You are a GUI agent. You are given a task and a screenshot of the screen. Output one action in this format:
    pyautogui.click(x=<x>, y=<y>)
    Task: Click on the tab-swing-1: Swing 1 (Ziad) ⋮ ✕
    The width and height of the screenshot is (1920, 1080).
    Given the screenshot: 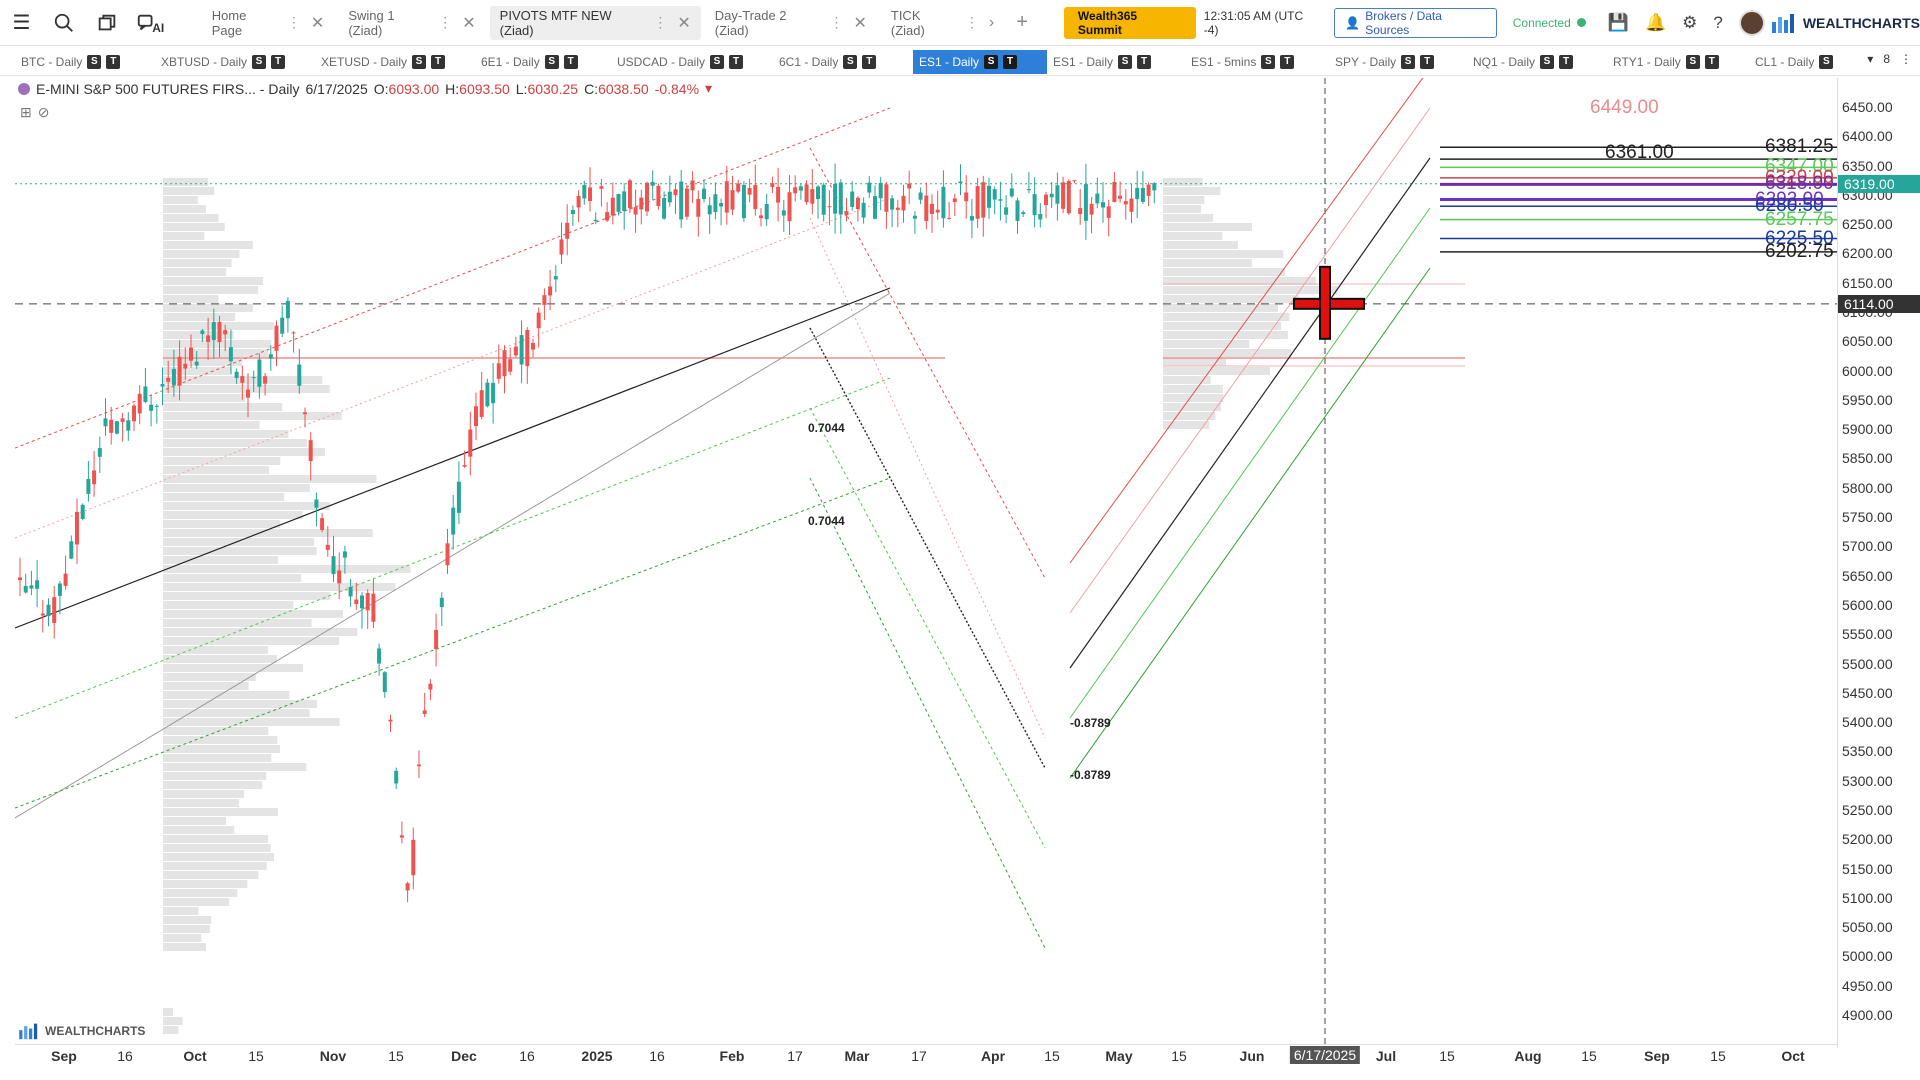 What is the action you would take?
    pyautogui.click(x=411, y=23)
    